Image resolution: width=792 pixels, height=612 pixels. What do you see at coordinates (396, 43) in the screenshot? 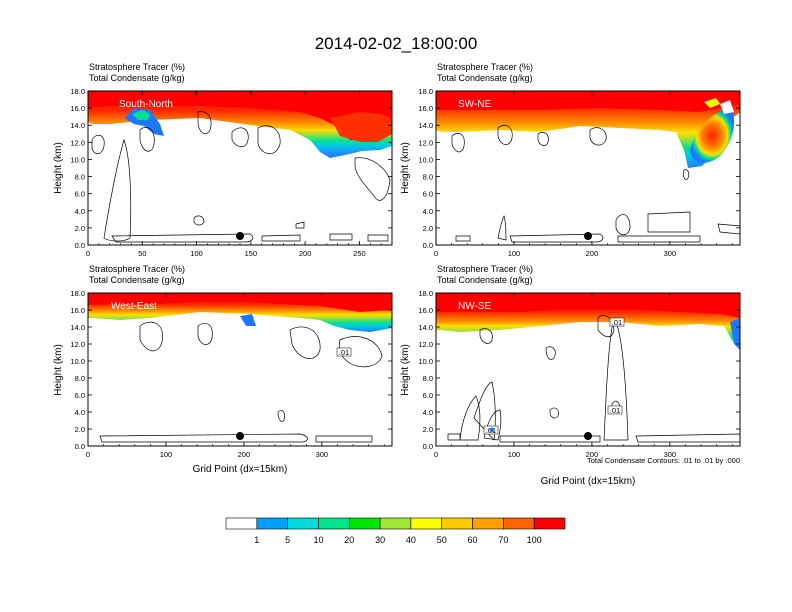
I see `figure-title: 2014-02-02_18:00:00` at bounding box center [396, 43].